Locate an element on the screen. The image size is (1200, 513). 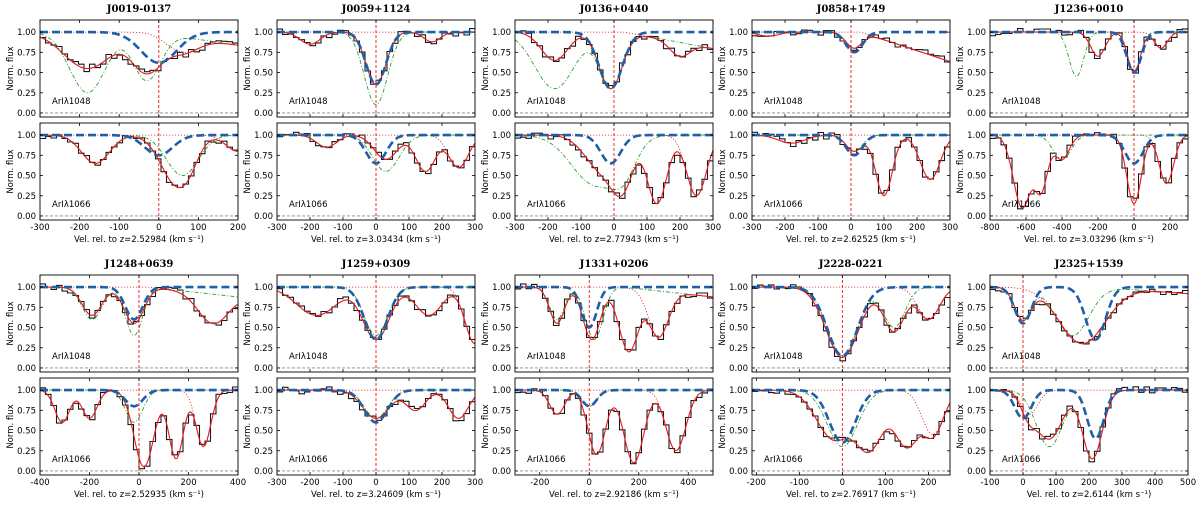
subplot-title: J2228-0221 is located at coordinates (851, 264).